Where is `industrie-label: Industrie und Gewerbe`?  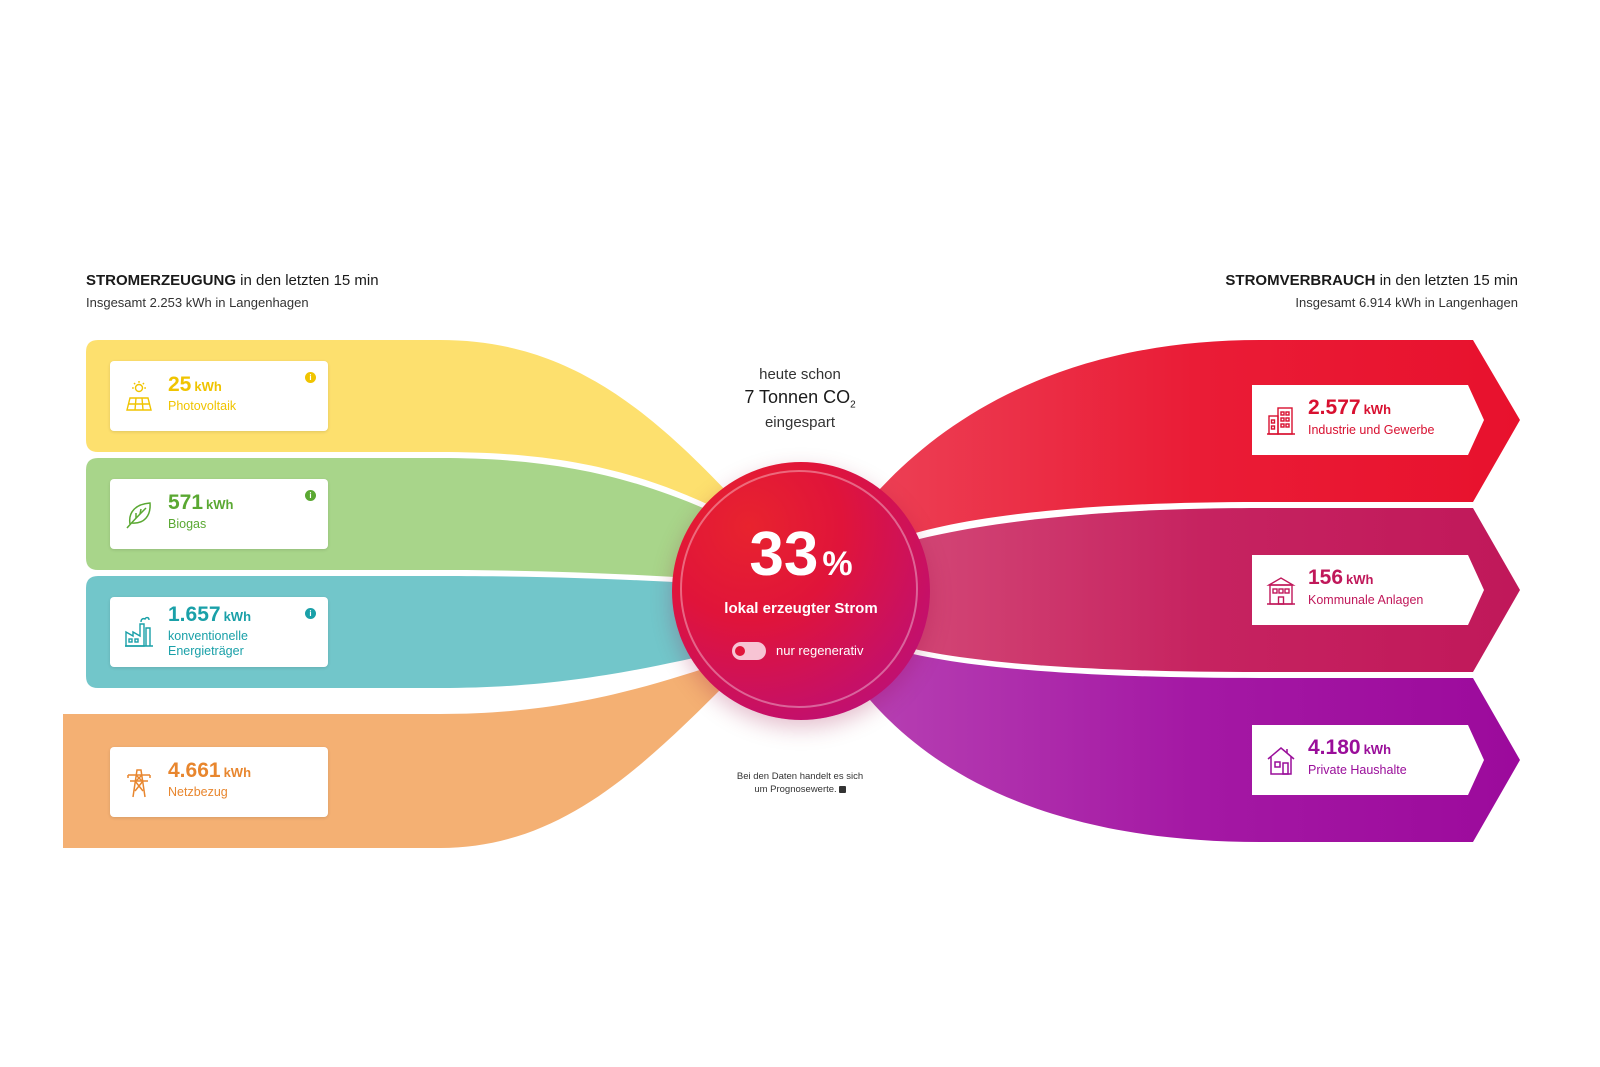 industrie-label: Industrie und Gewerbe is located at coordinates (1371, 430).